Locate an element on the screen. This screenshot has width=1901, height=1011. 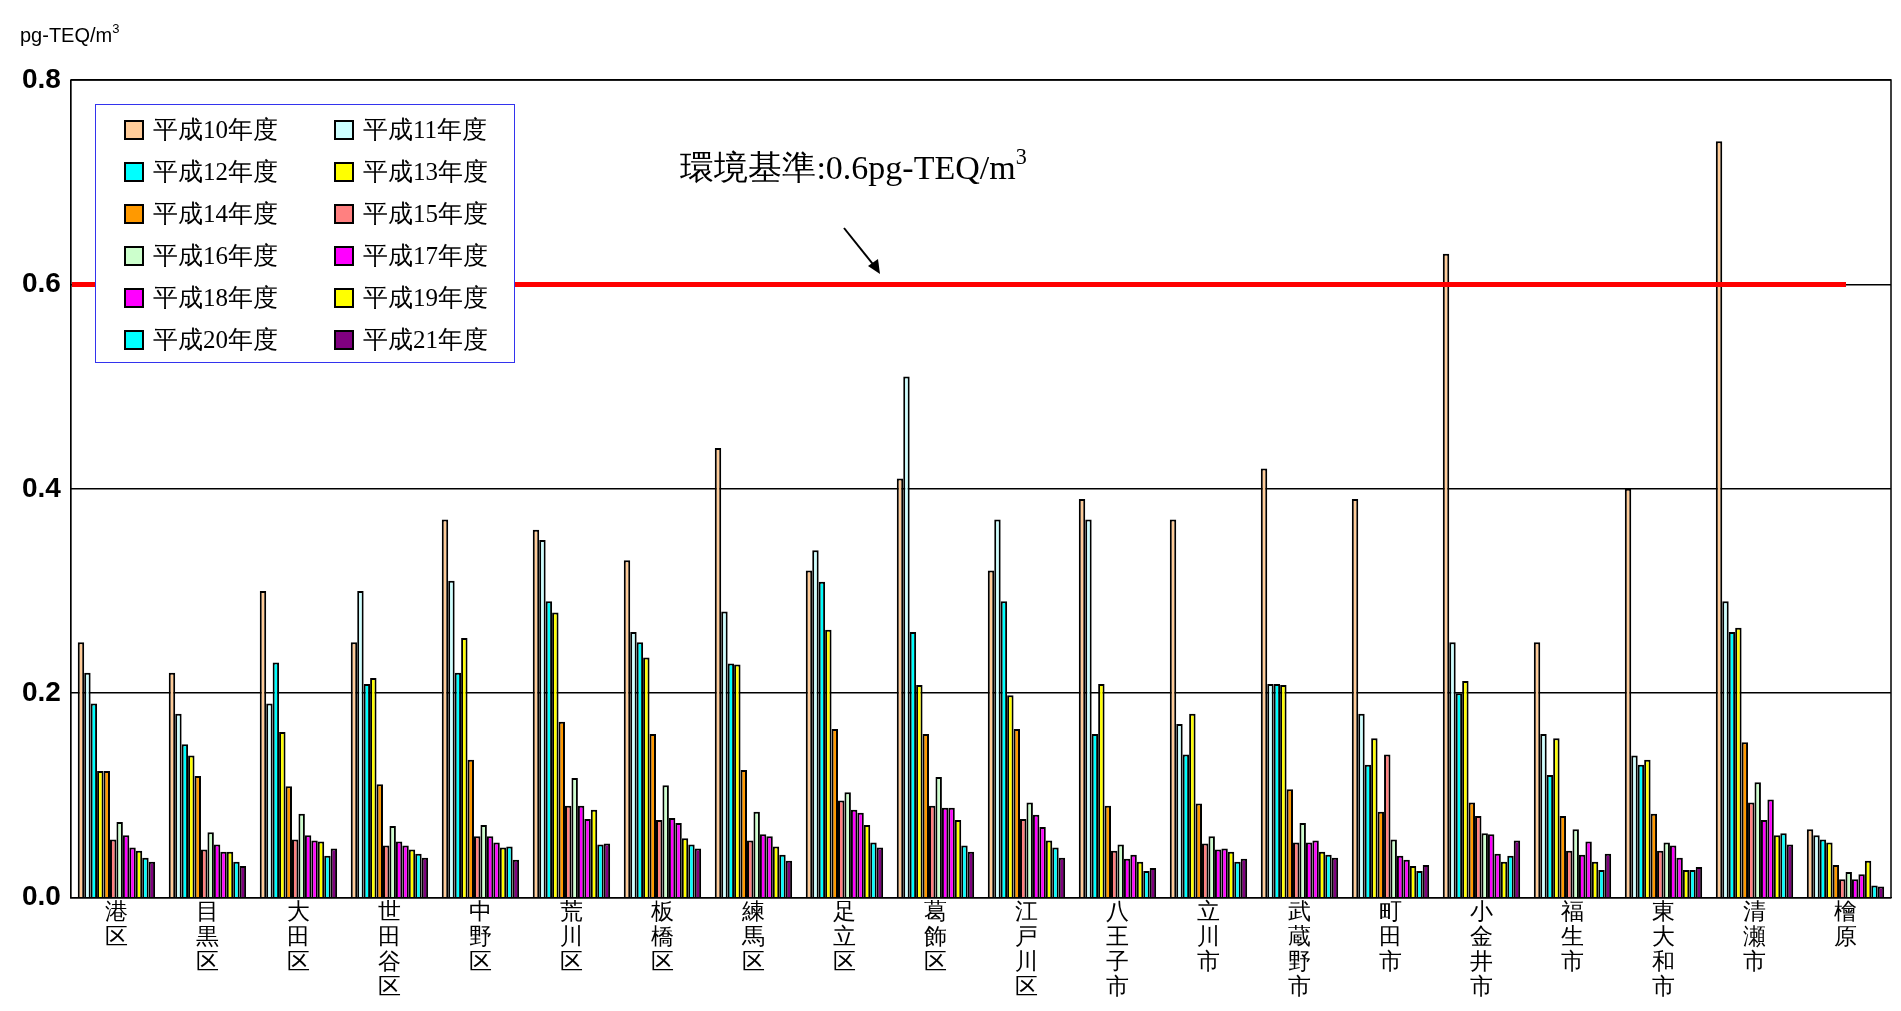
x-tick-label: 立川市 is located at coordinates (1208, 936).